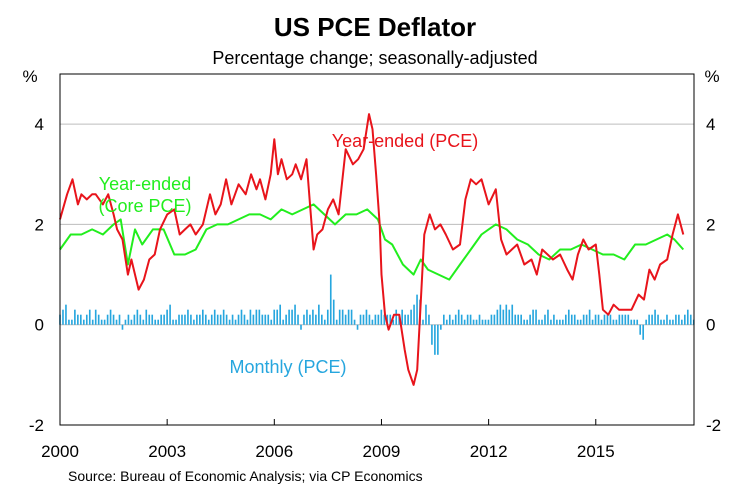 The image size is (750, 500). Describe the element at coordinates (711, 76) in the screenshot. I see `unit-label-right: %` at that location.